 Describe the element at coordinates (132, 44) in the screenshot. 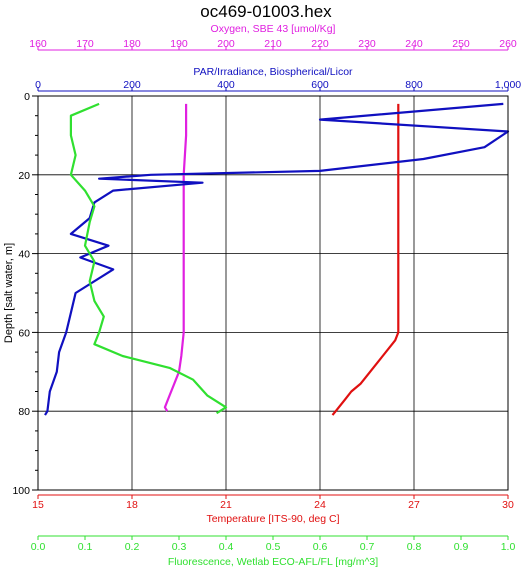

I see `x-tick-label-oxygen: 180` at that location.